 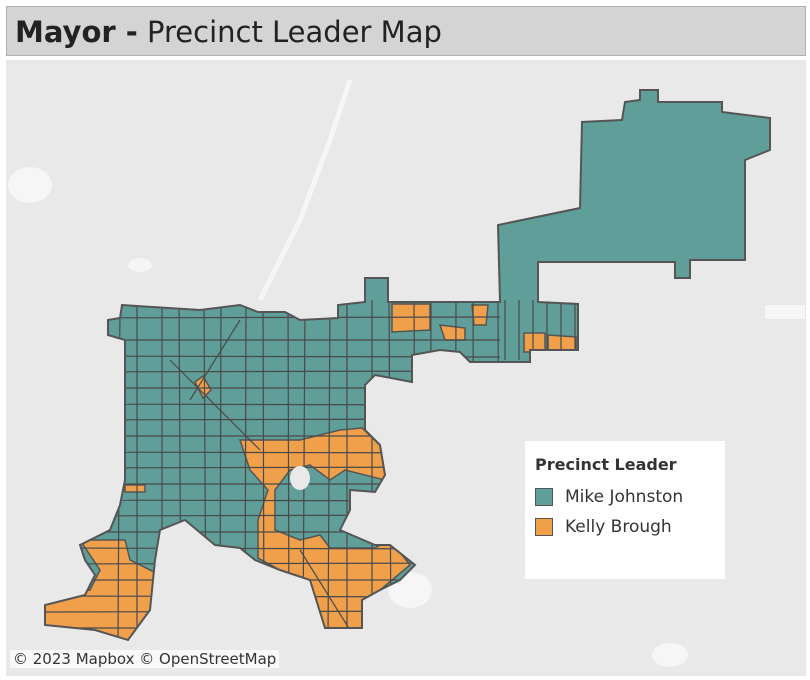 I want to click on title-bar: Mayor - Precinct Leader Map, so click(x=406, y=31).